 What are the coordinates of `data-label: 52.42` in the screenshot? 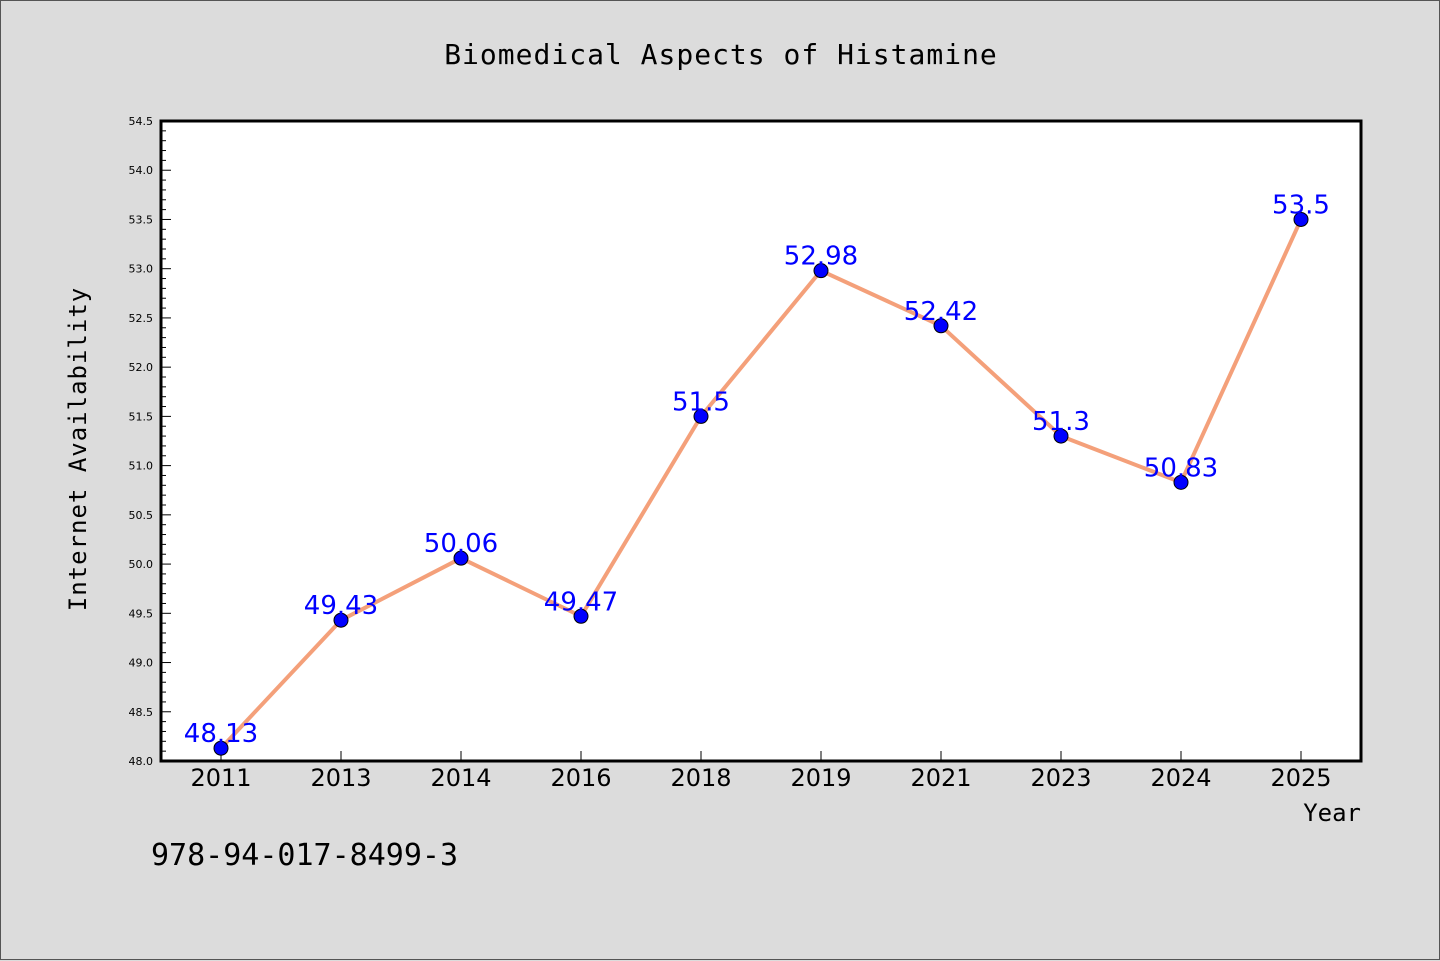 It's located at (941, 312).